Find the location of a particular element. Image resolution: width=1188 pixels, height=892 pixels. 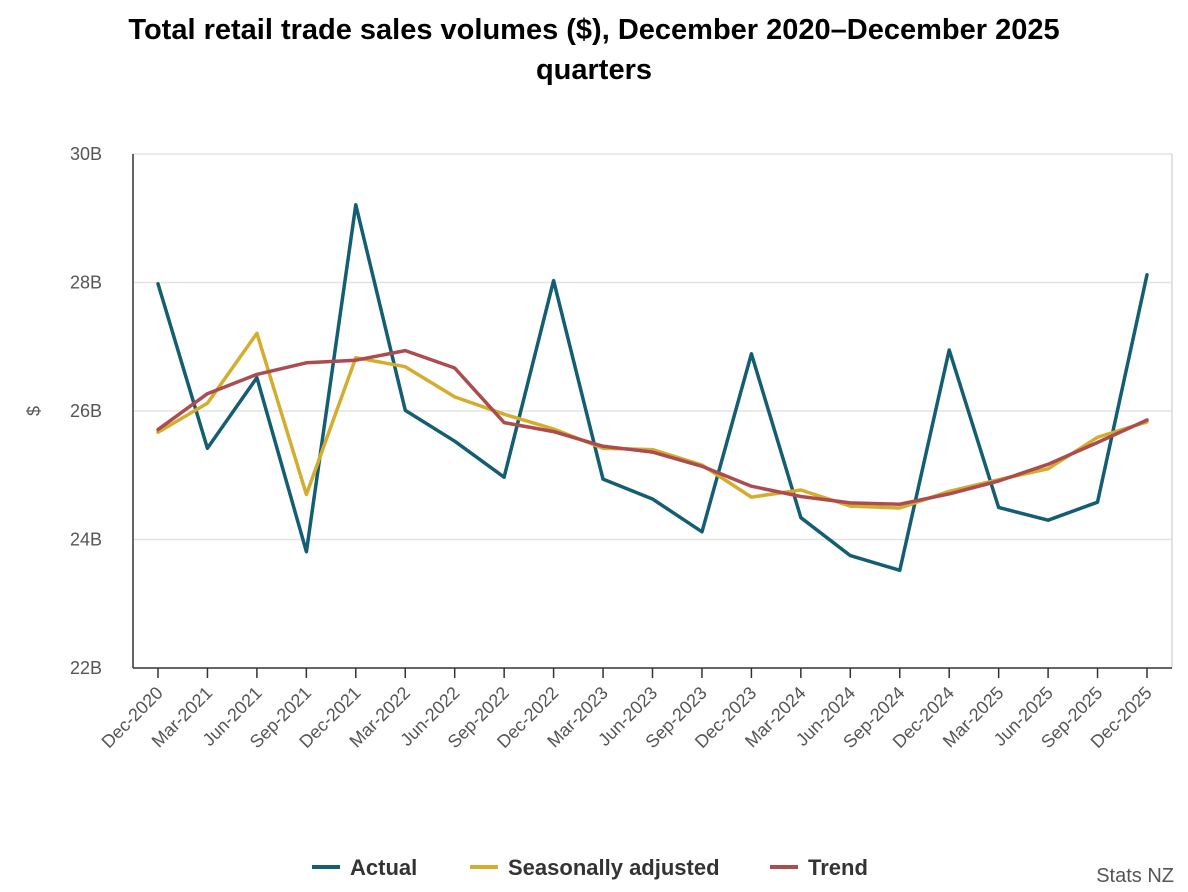

y-tick-label: 30B is located at coordinates (86, 154).